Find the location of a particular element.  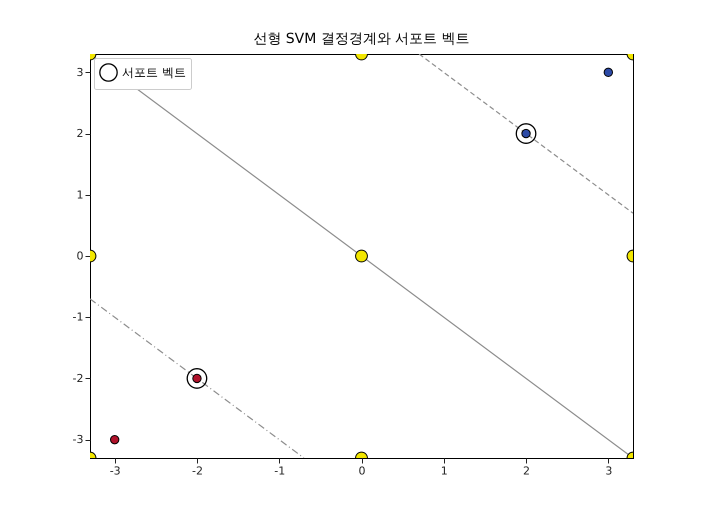

y-tick-label: 2 is located at coordinates (80, 133).